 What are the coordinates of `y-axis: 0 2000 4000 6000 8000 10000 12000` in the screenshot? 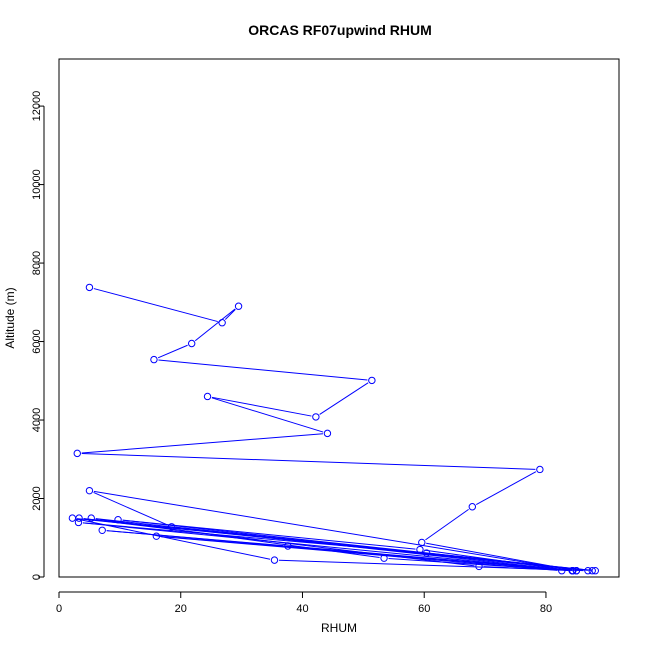 It's located at (38, 335).